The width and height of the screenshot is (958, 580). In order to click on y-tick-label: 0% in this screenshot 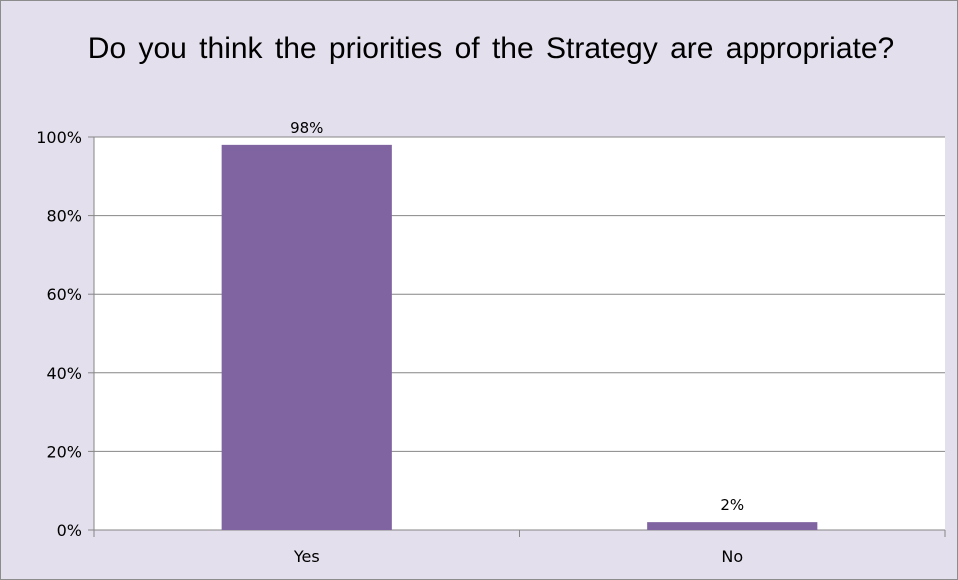, I will do `click(69, 530)`.